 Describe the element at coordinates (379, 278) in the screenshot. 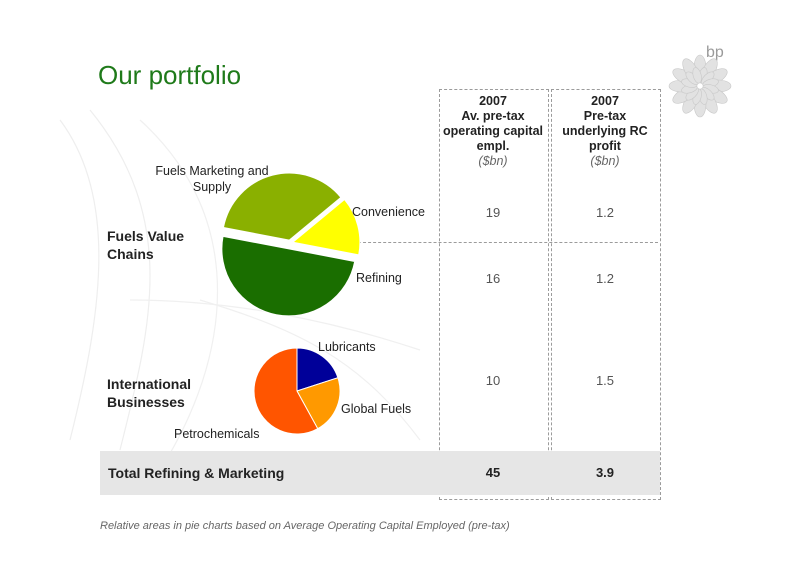

I see `pie-label-refining: Refining` at that location.